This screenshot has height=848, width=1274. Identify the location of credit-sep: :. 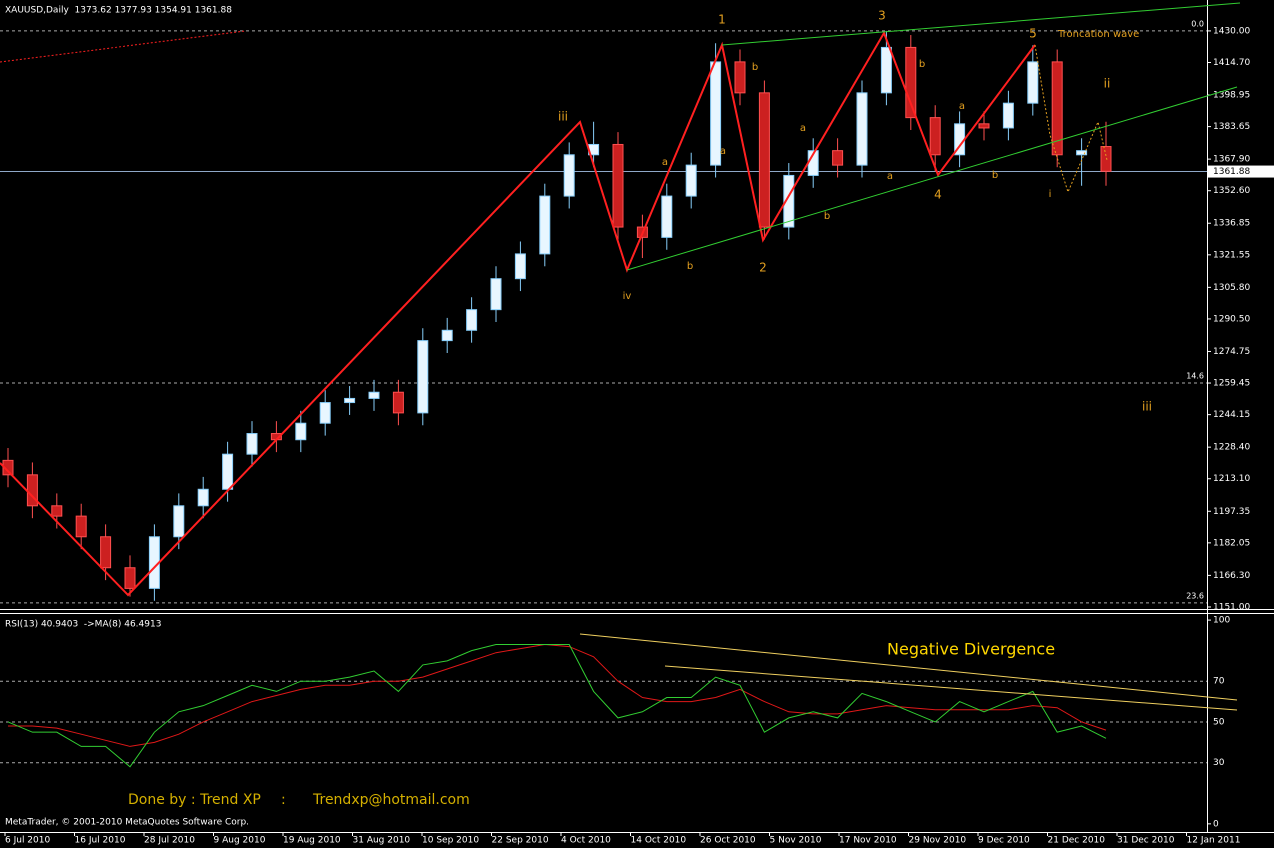
(283, 800).